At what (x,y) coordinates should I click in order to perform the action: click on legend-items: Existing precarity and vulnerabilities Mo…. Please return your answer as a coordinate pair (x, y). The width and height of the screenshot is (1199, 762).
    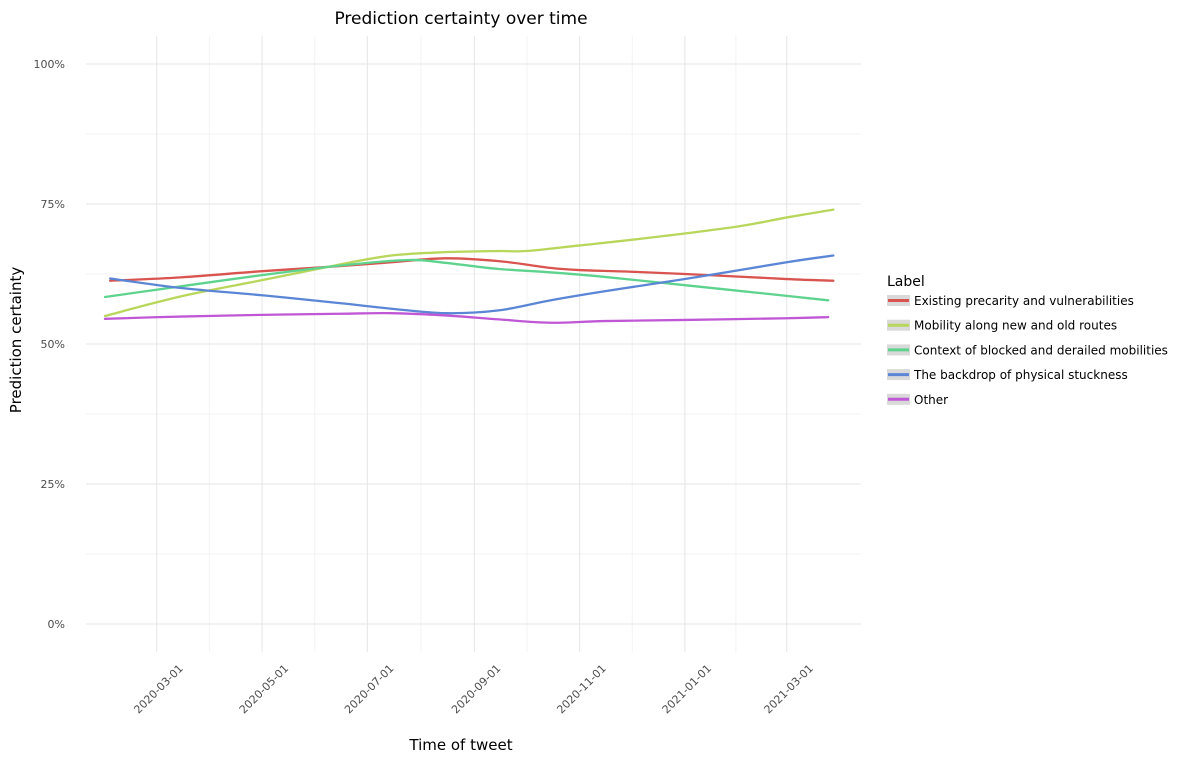
    Looking at the image, I should click on (1027, 350).